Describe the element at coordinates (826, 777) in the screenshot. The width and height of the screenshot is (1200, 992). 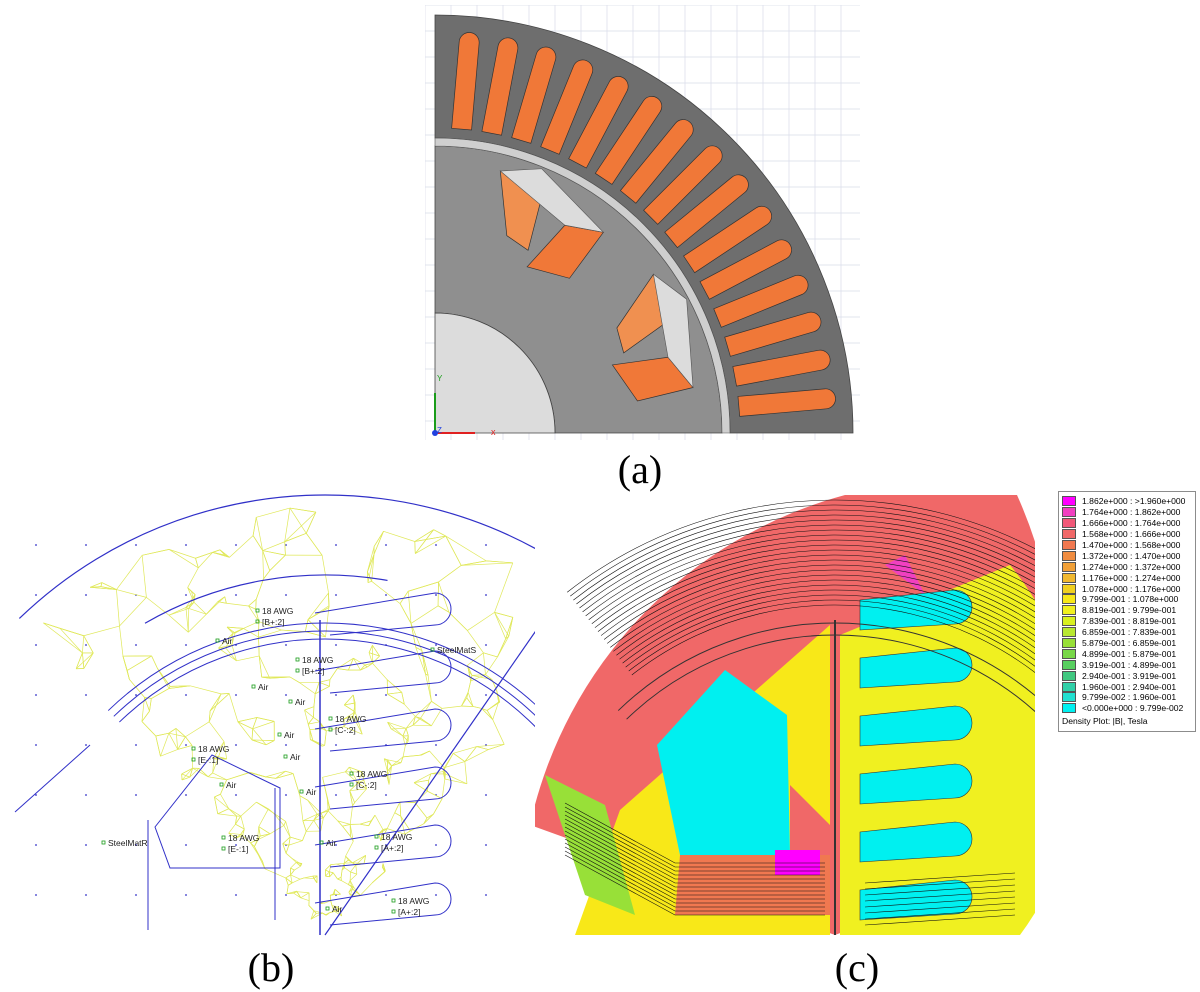
I see `panel-c-boundaries` at that location.